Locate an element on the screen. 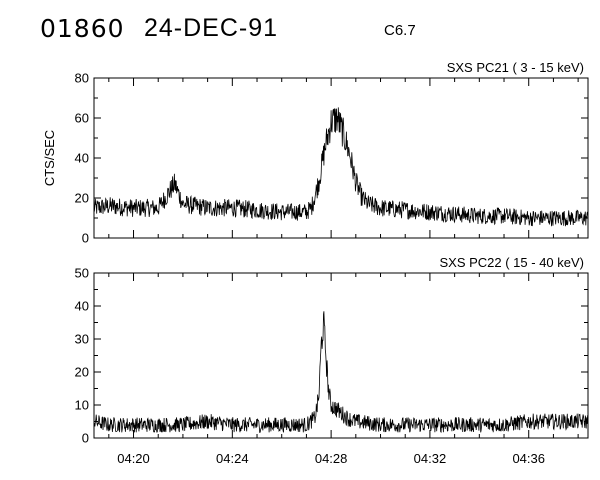 This screenshot has width=600, height=480. event-id: 01860 is located at coordinates (82, 28).